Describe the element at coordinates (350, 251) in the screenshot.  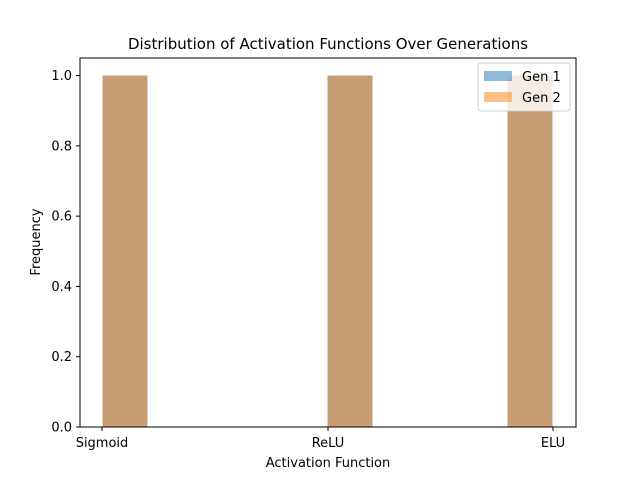
I see `bar-gen-2-relu` at that location.